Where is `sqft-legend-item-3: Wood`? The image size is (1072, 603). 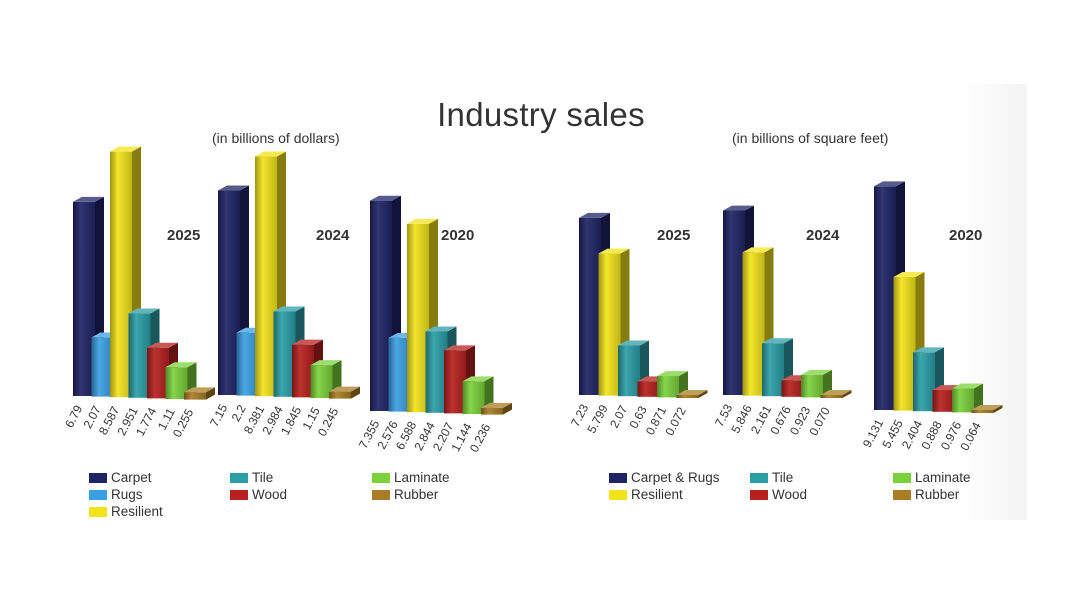 sqft-legend-item-3: Wood is located at coordinates (778, 495).